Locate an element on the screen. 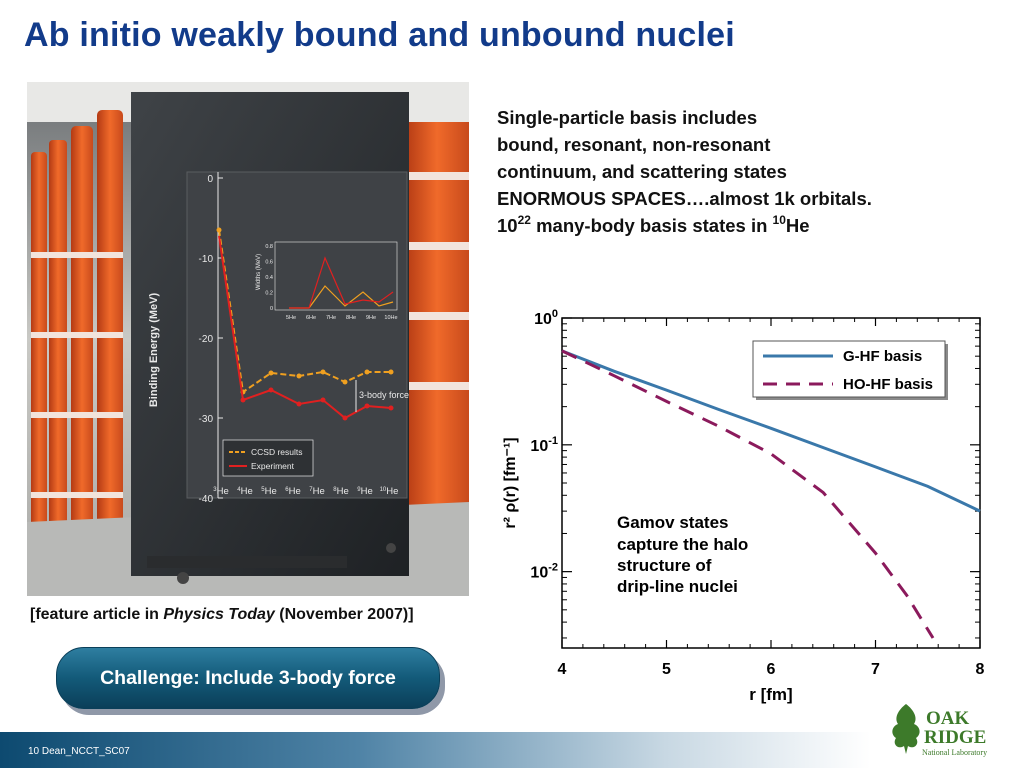 The image size is (1024, 768). inner-x-tick-label: 6He is located at coordinates (311, 318).